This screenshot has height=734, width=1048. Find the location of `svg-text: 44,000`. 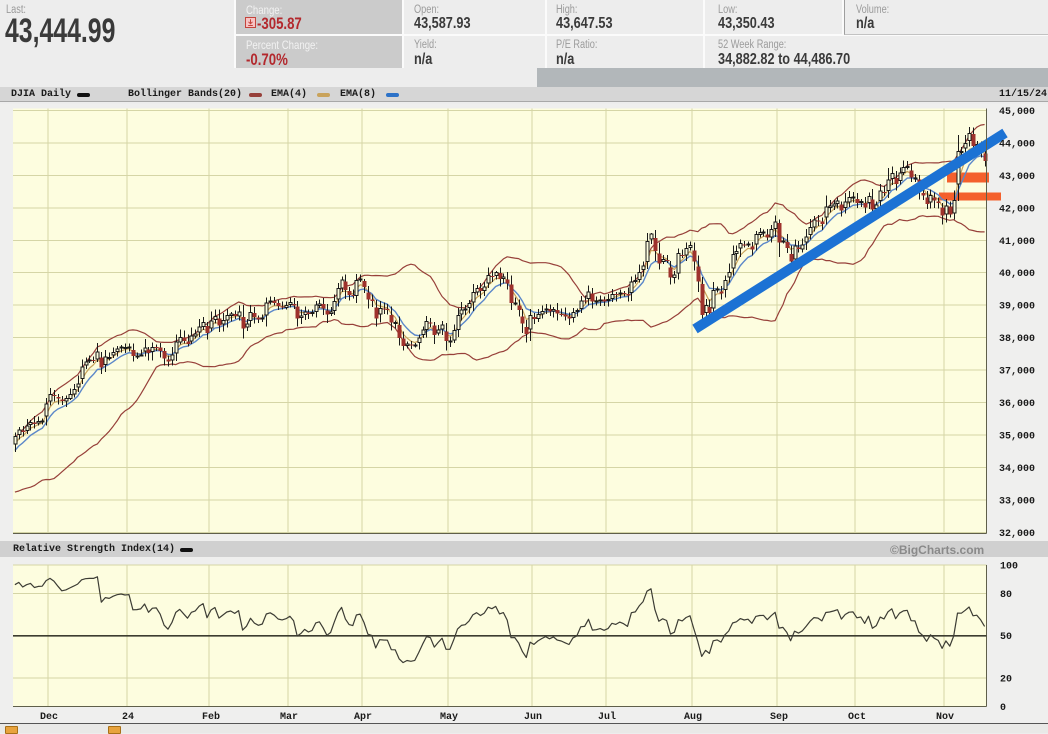

svg-text: 44,000 is located at coordinates (1017, 144).